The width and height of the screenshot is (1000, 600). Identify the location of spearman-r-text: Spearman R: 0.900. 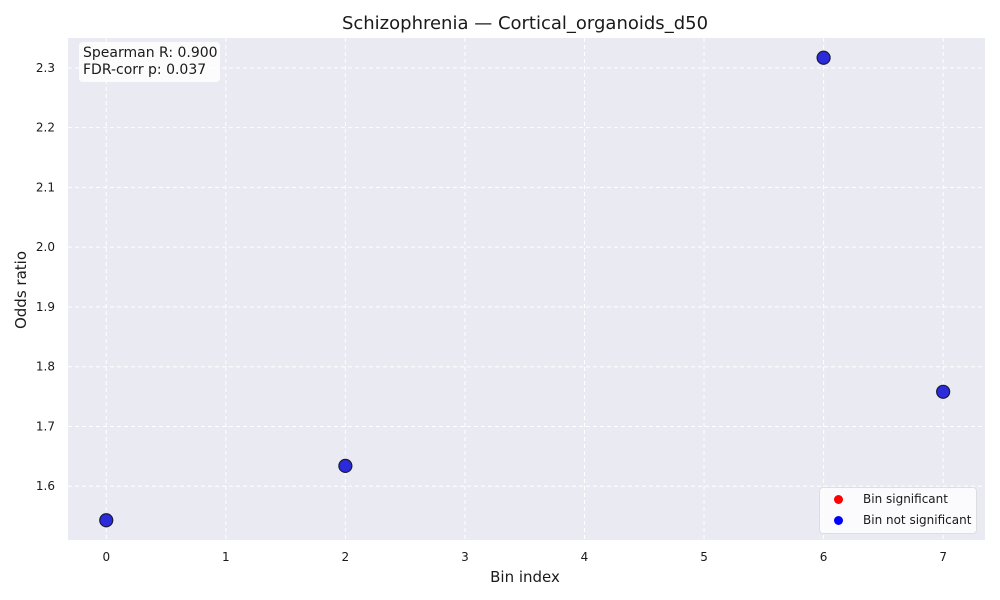
(150, 53).